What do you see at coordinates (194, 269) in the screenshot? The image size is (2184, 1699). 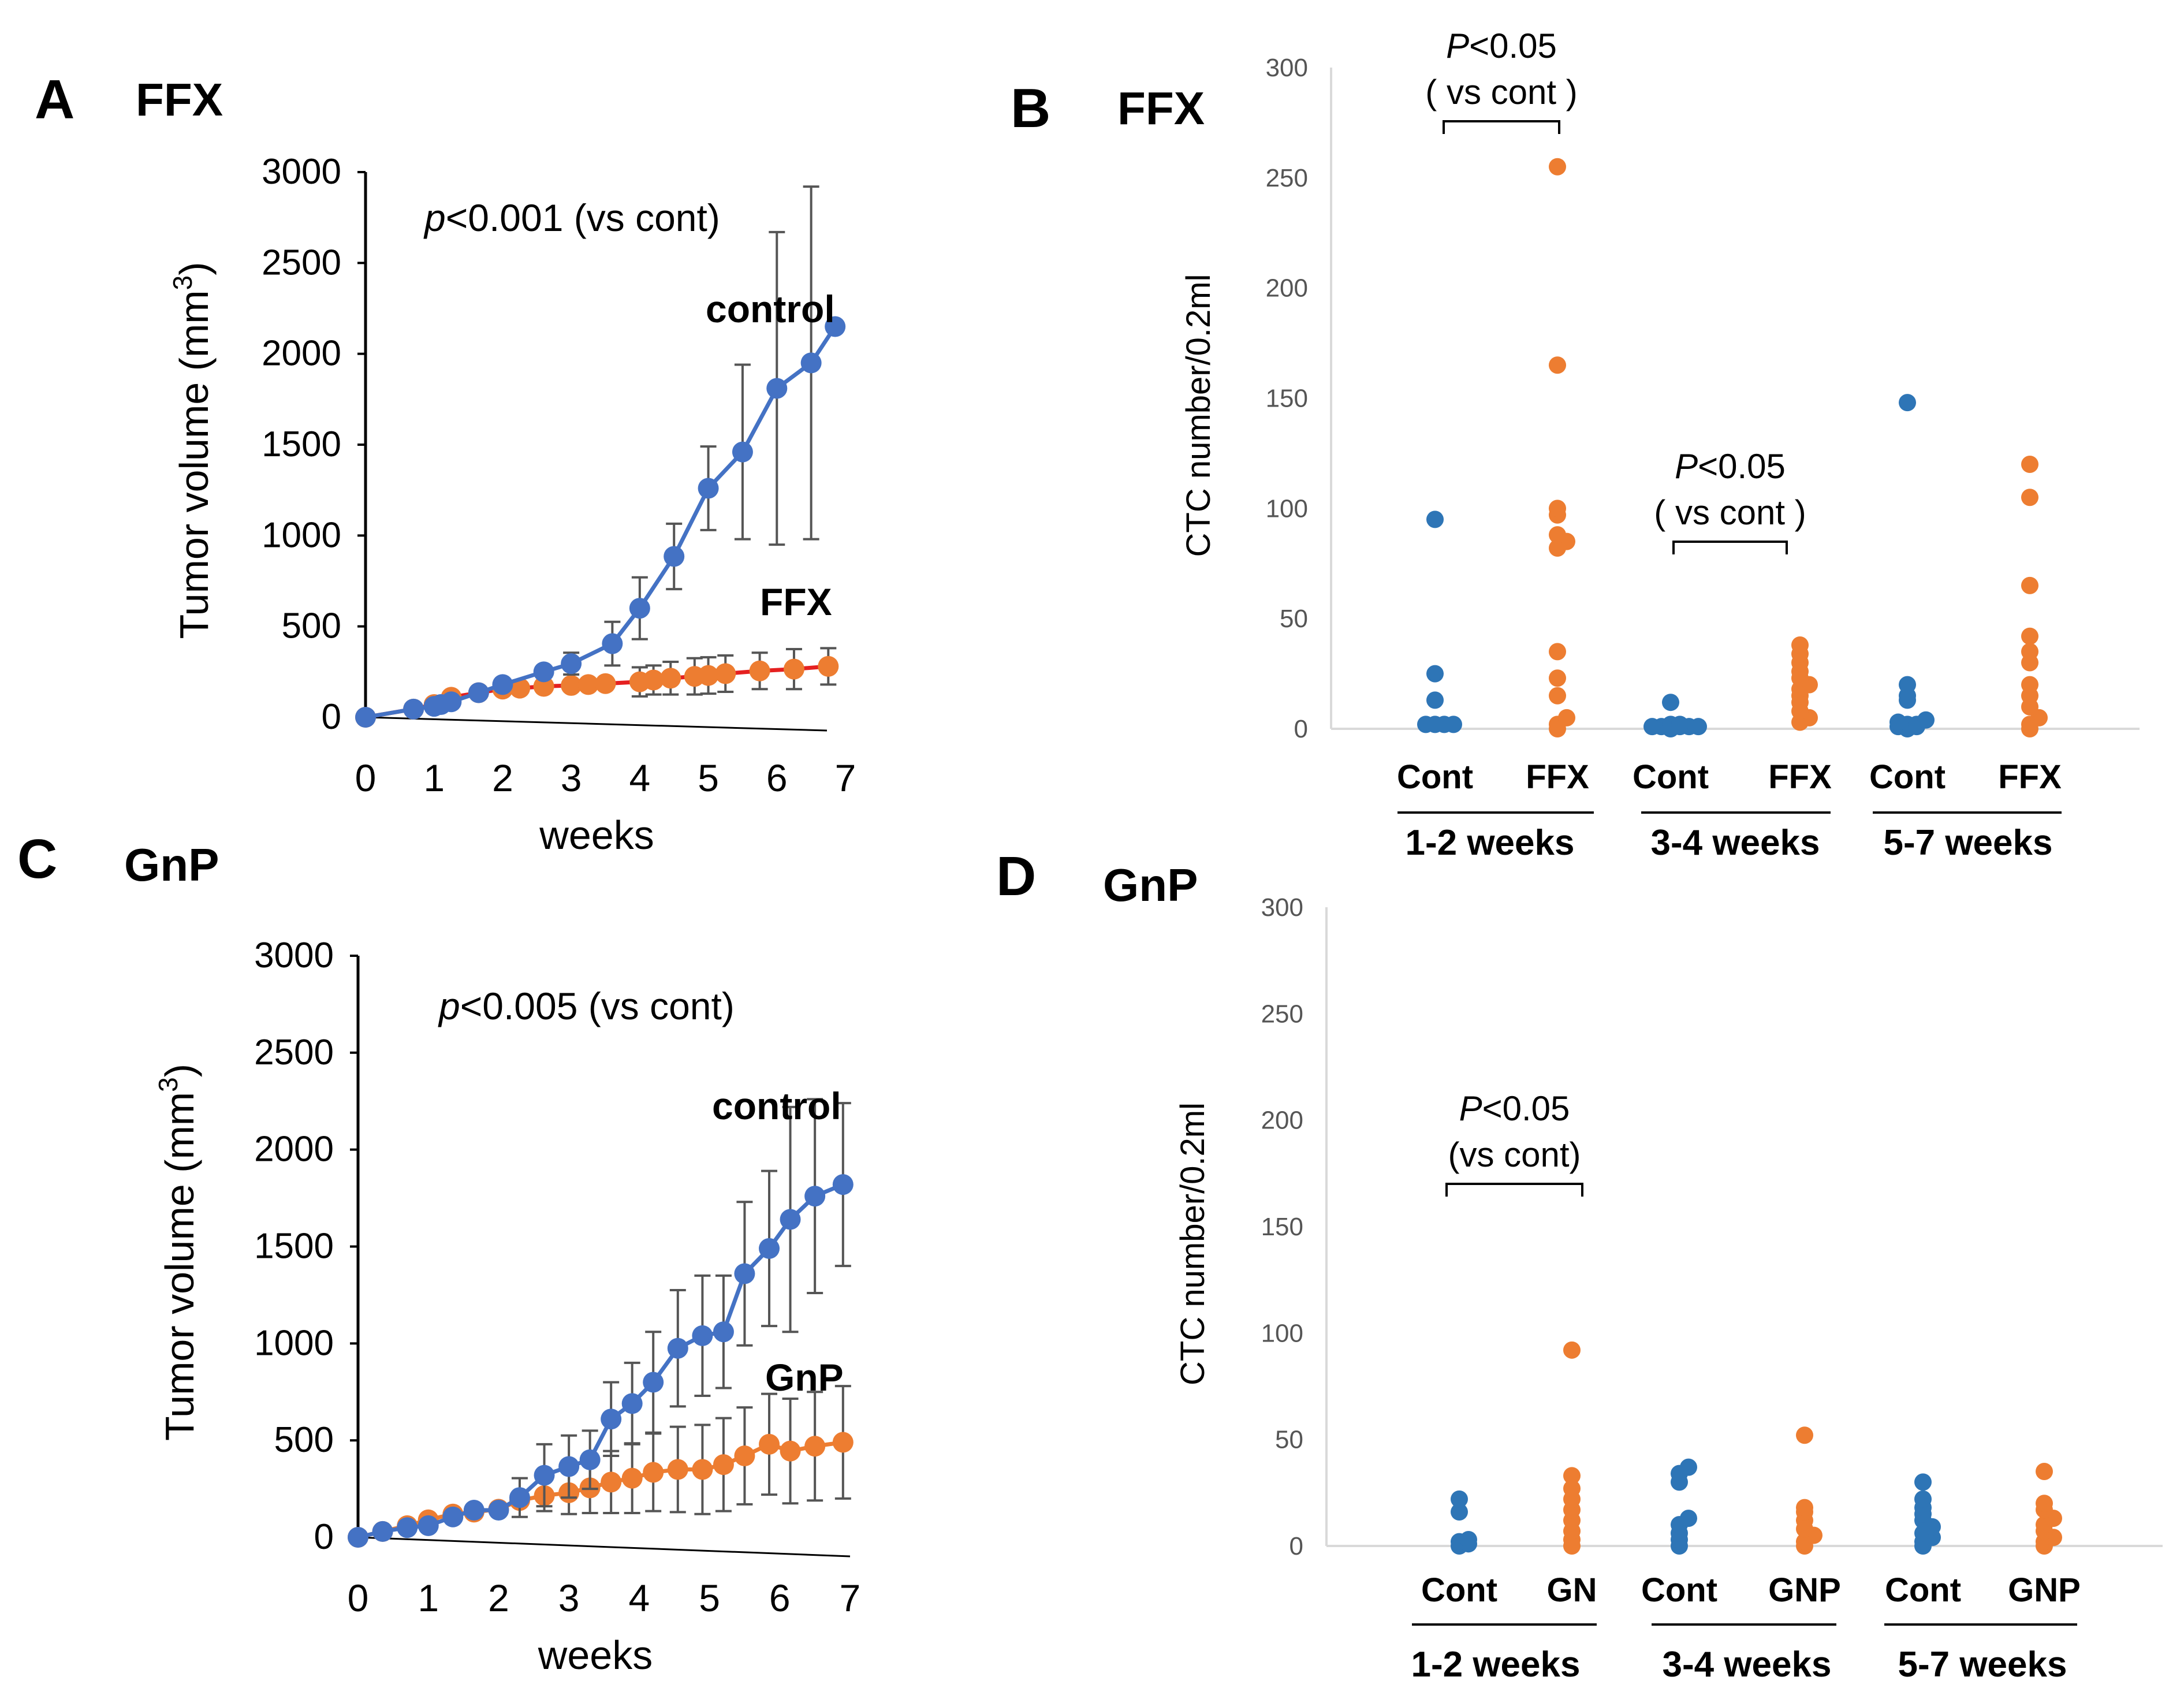 I see `y-axis-label-close: )` at bounding box center [194, 269].